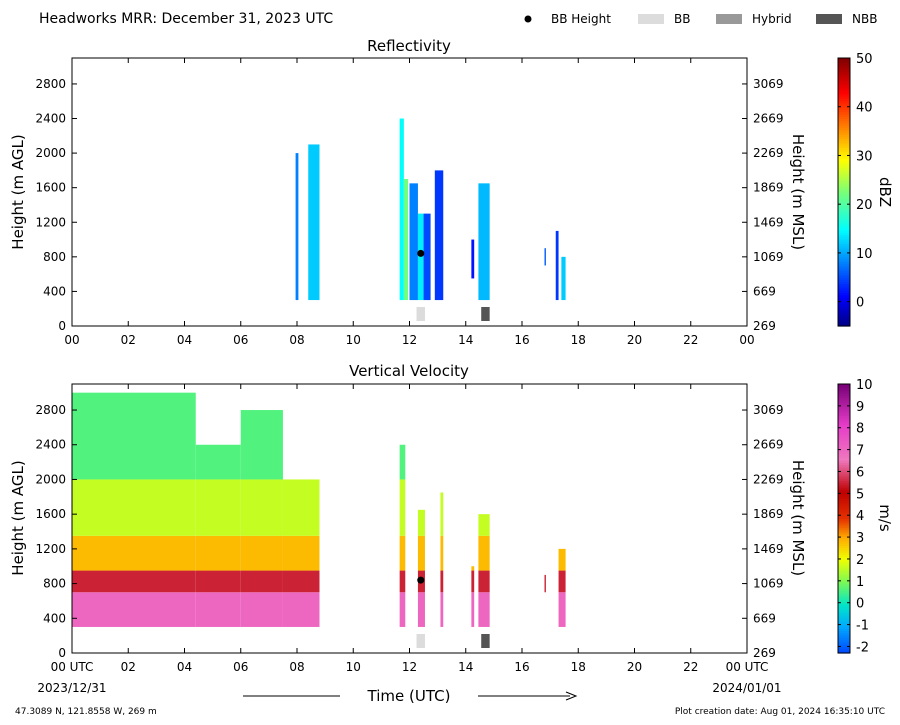 This screenshot has width=900, height=725. Describe the element at coordinates (485, 314) in the screenshot. I see `reflectivity-nbb-marker` at that location.